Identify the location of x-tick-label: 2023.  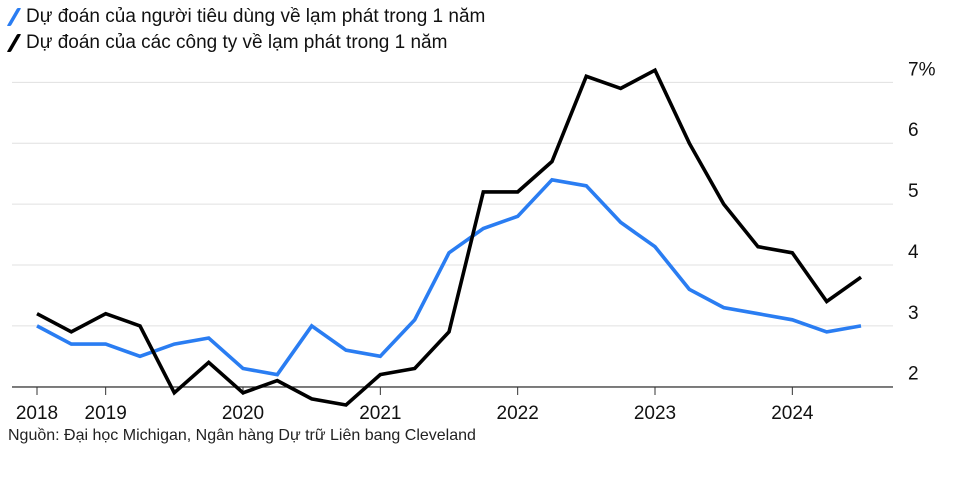
(655, 411).